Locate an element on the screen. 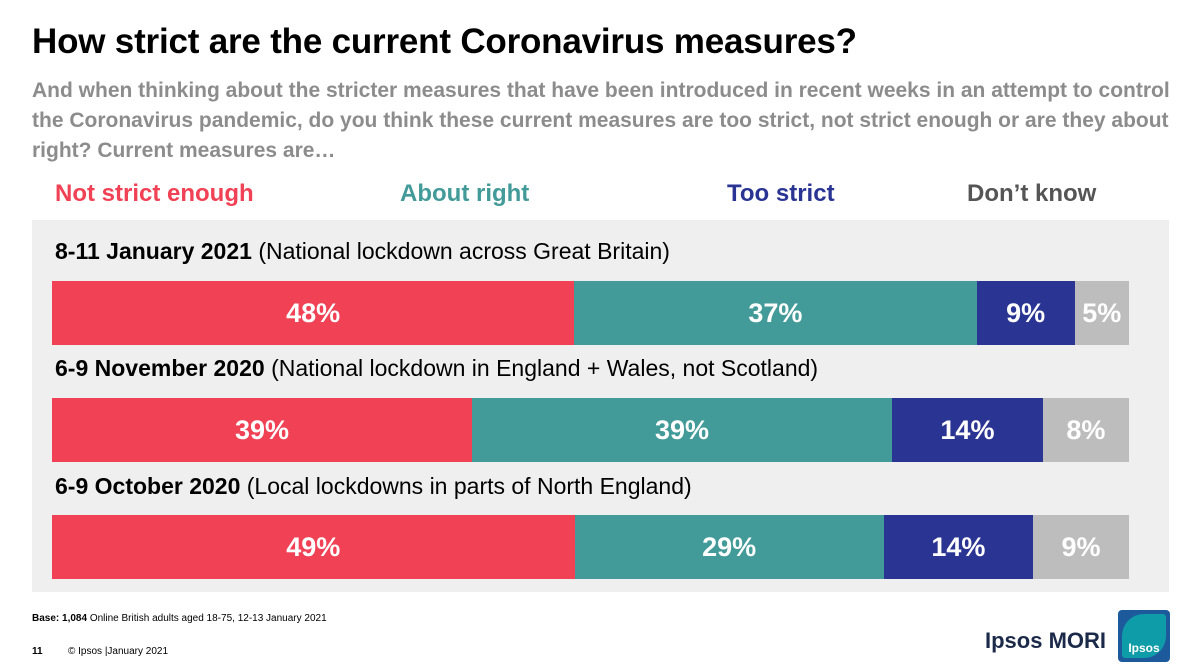 The width and height of the screenshot is (1200, 672). row-label-date: 6-9 October 2020 is located at coordinates (148, 486).